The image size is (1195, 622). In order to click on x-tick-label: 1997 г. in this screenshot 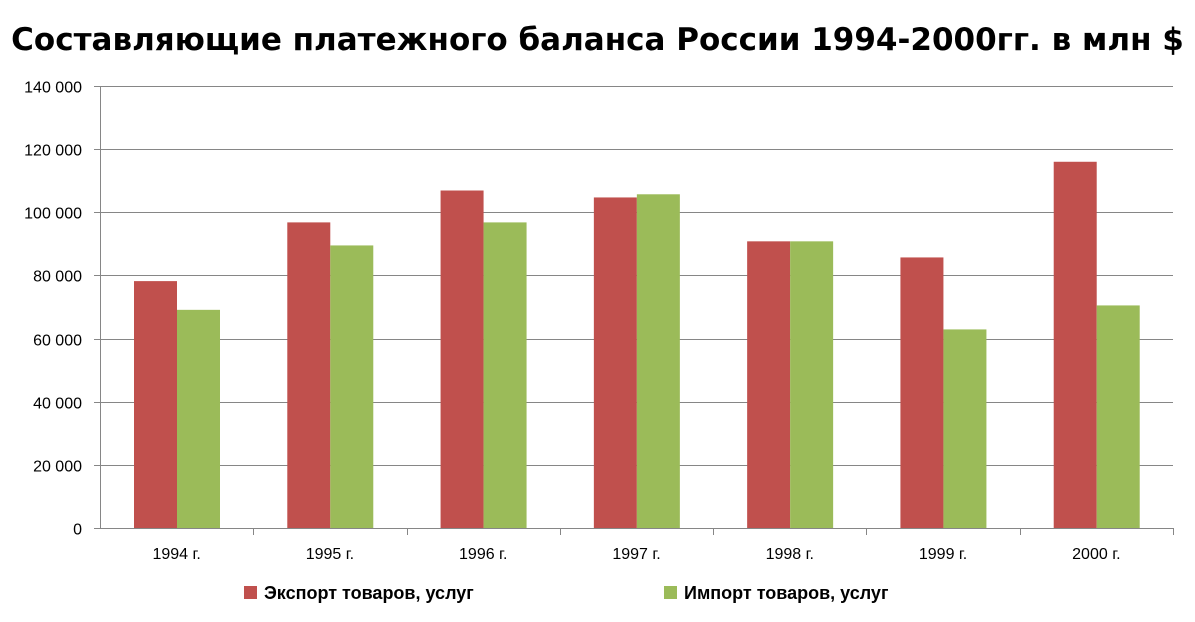, I will do `click(636, 554)`.